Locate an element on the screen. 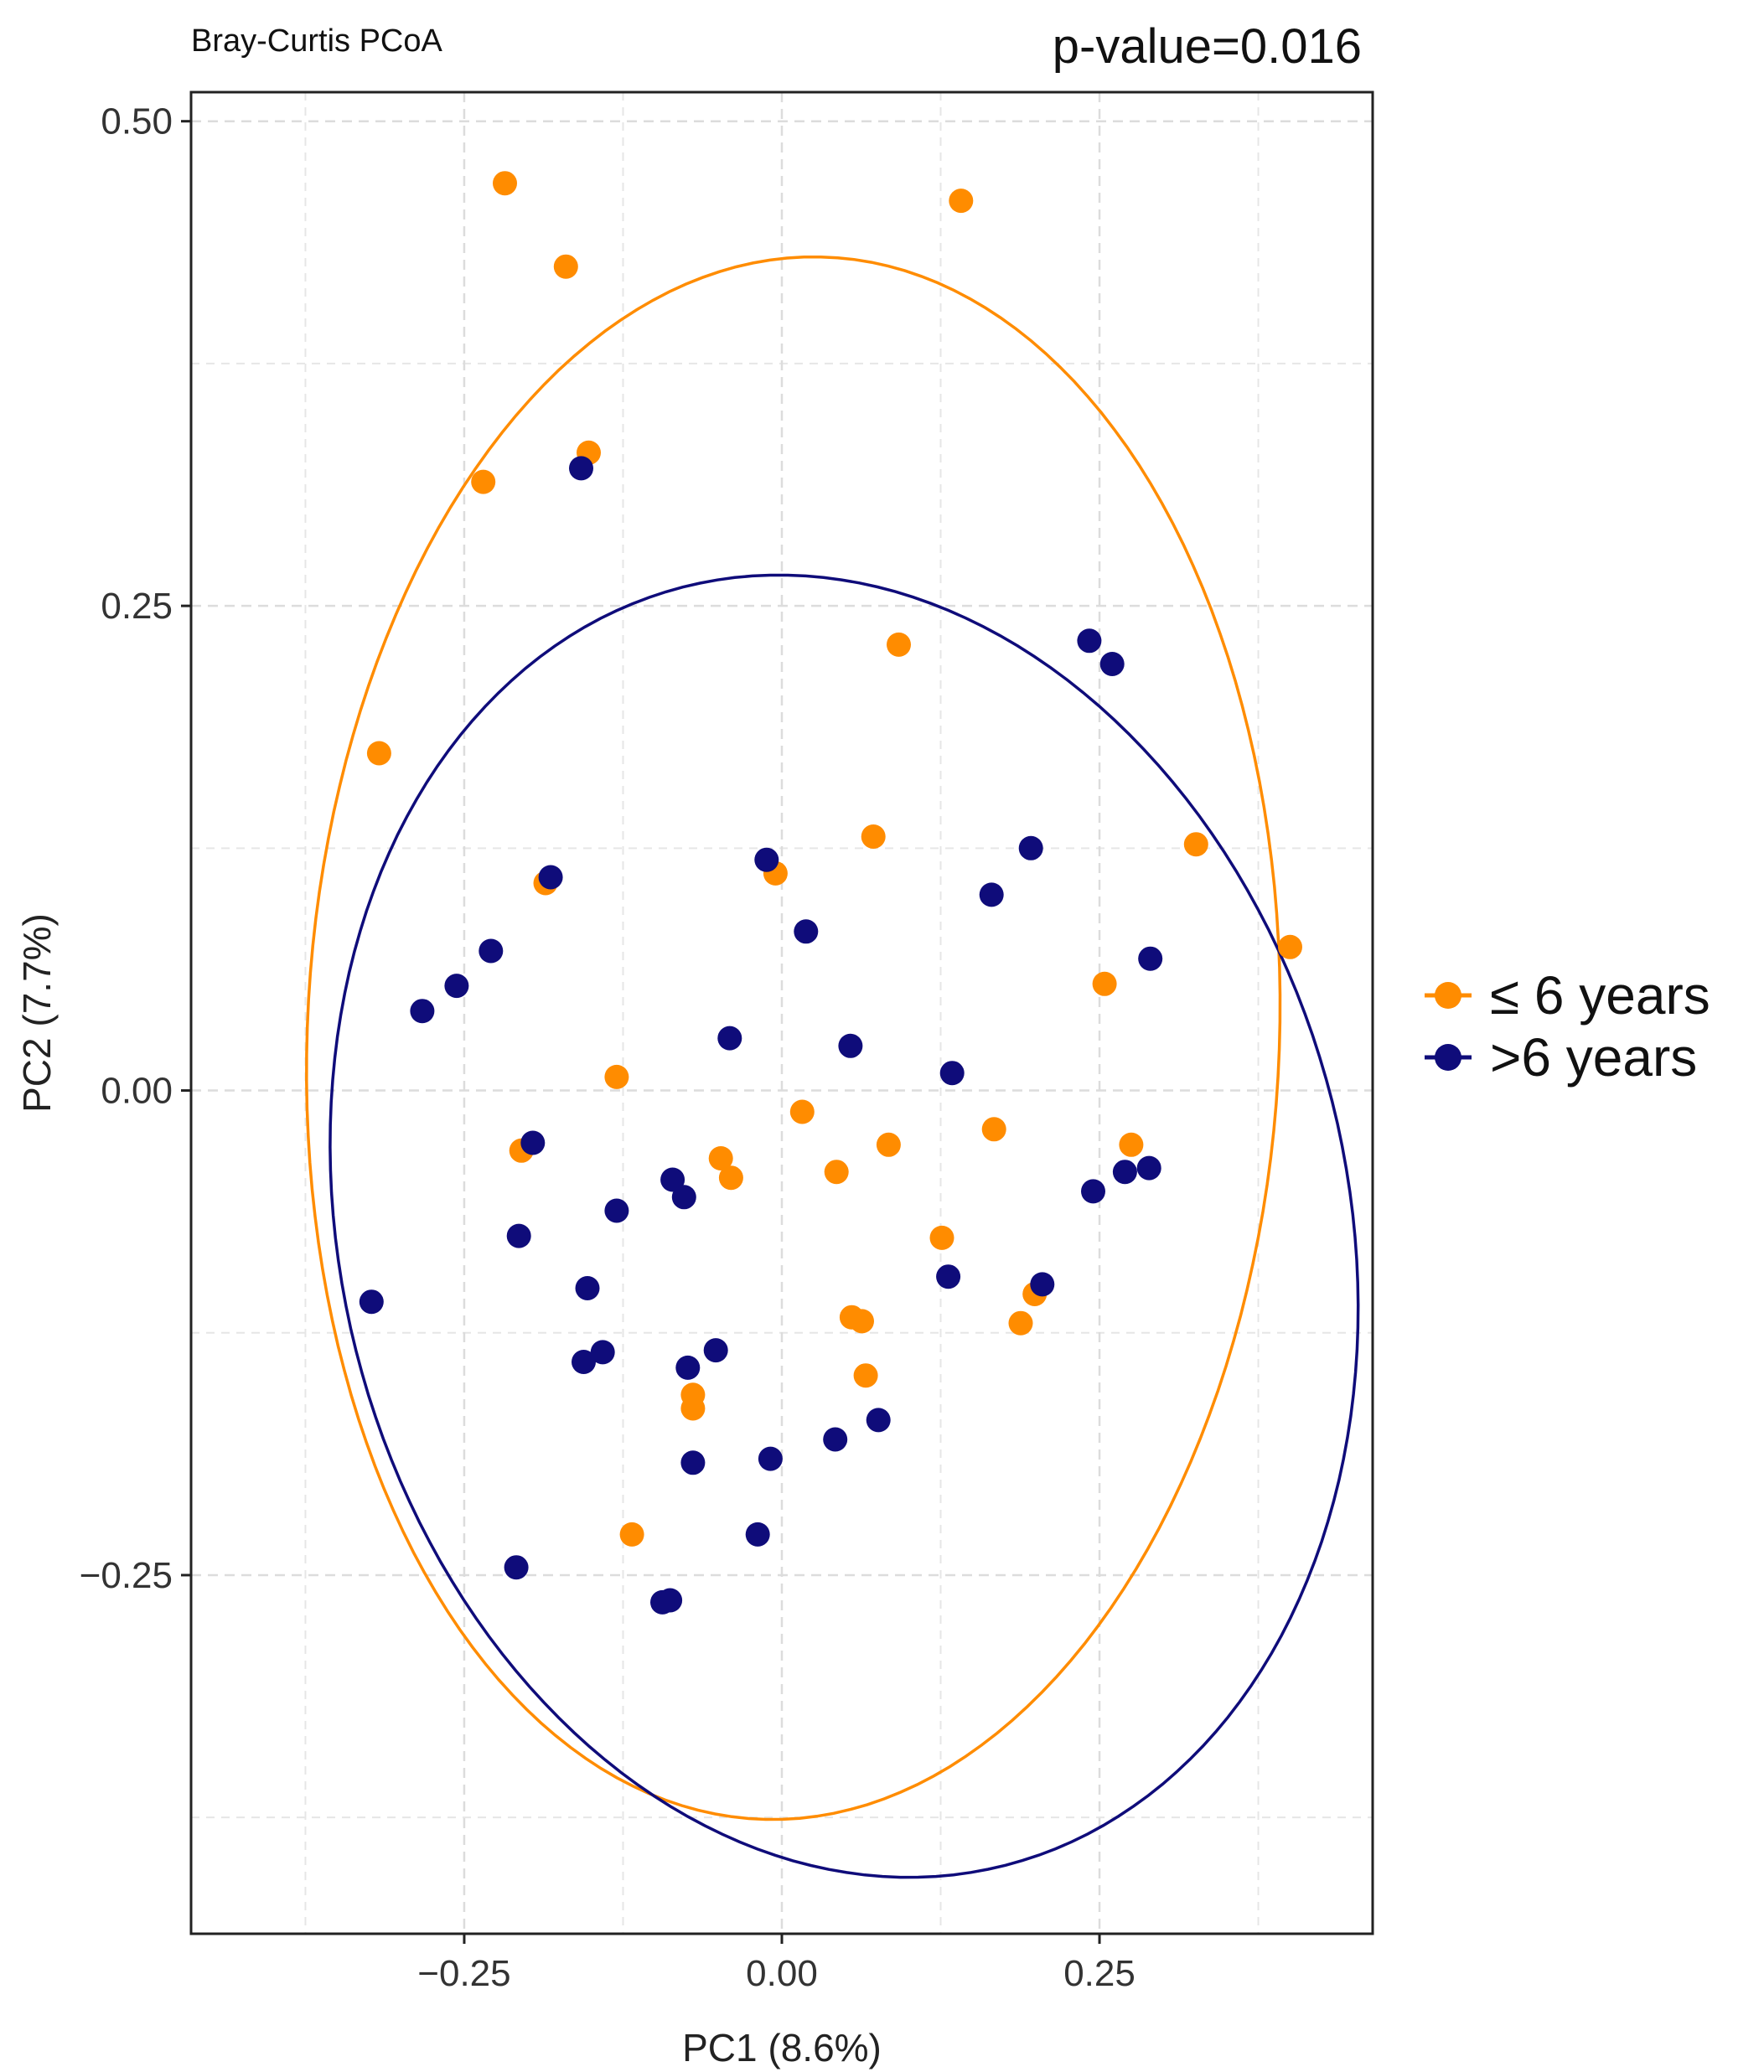 The image size is (1764, 2072). x-tick-label: −0.25 is located at coordinates (463, 1973).